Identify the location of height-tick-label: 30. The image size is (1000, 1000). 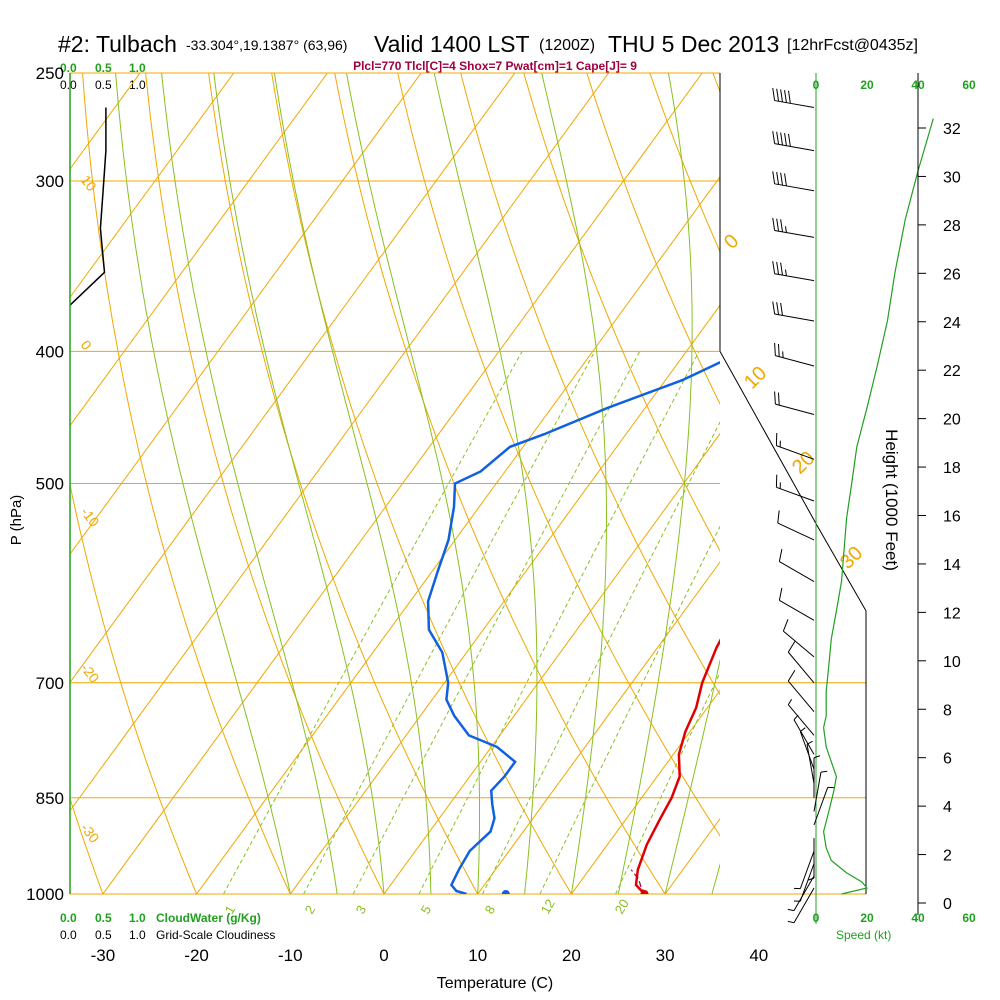
(952, 177).